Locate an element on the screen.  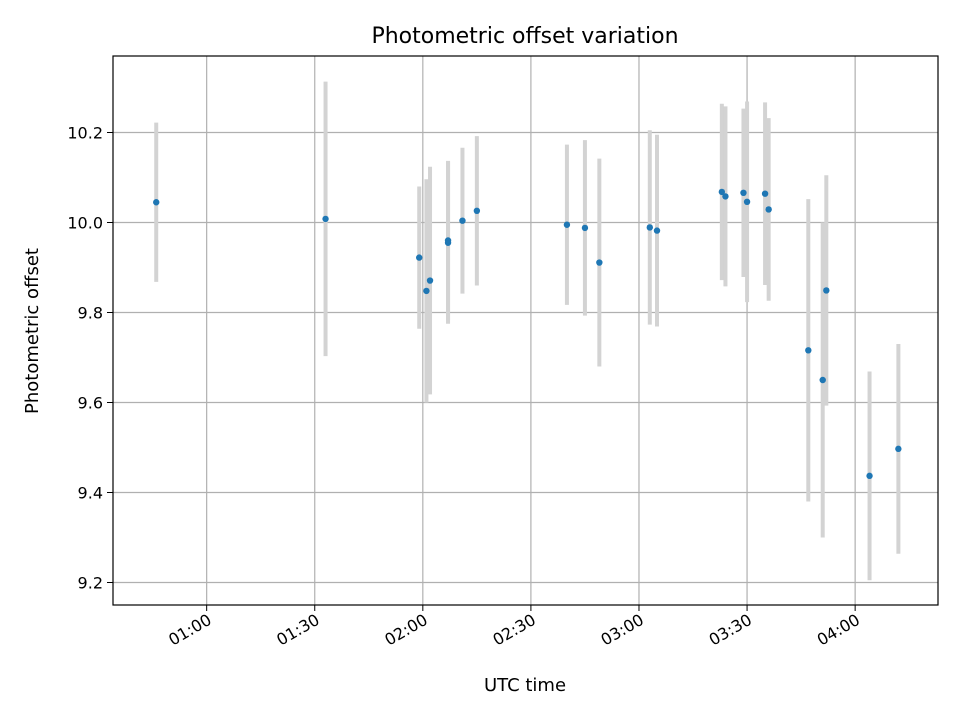
y-tick-label: 10.2 is located at coordinates (85, 133).